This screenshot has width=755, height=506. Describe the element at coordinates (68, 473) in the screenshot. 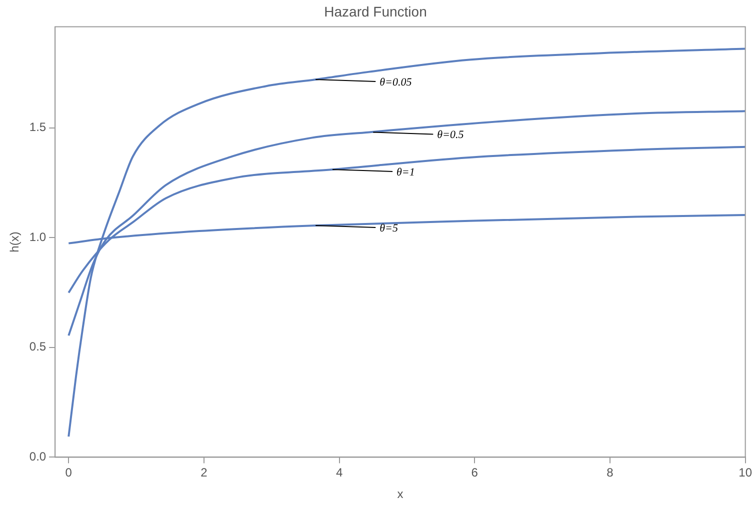

I see `x-tick-label: 0` at that location.